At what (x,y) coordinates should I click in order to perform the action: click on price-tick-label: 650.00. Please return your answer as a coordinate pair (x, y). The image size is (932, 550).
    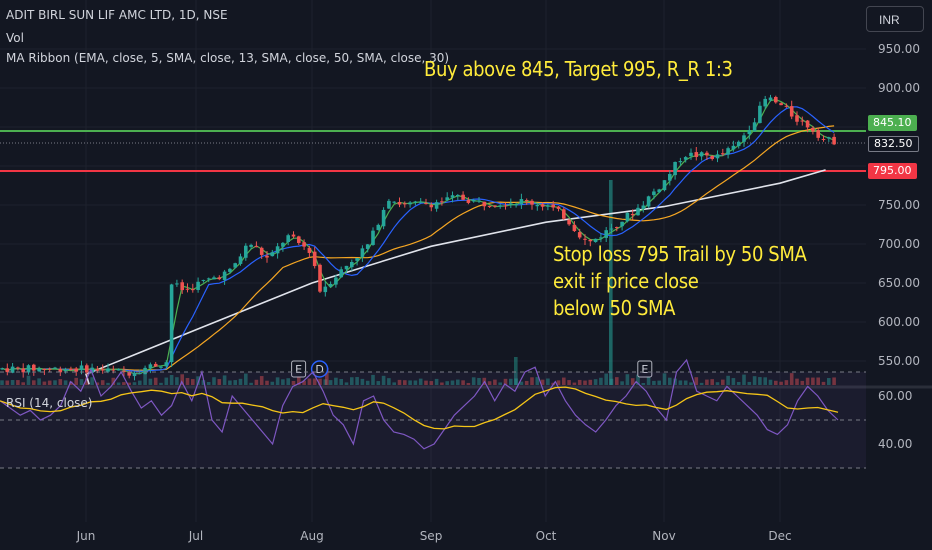
    Looking at the image, I should click on (899, 283).